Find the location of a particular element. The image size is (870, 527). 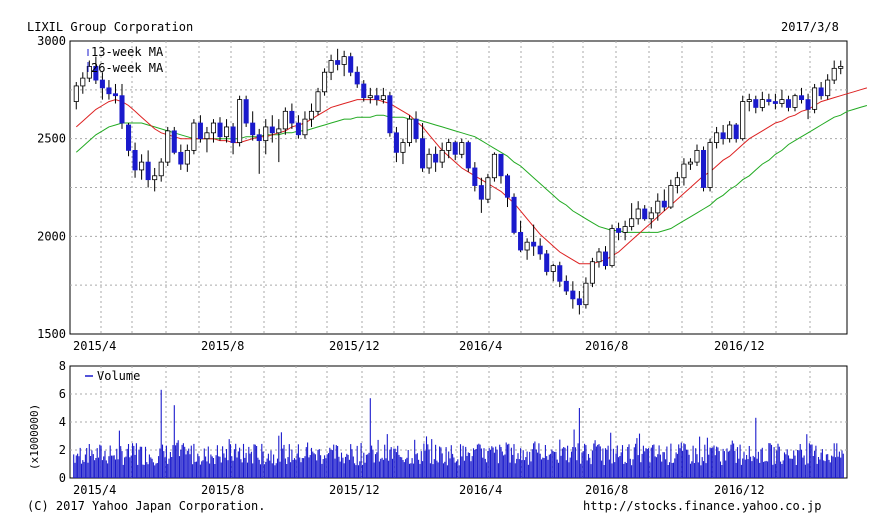

volume-ytick-label: 8 is located at coordinates (62, 366).